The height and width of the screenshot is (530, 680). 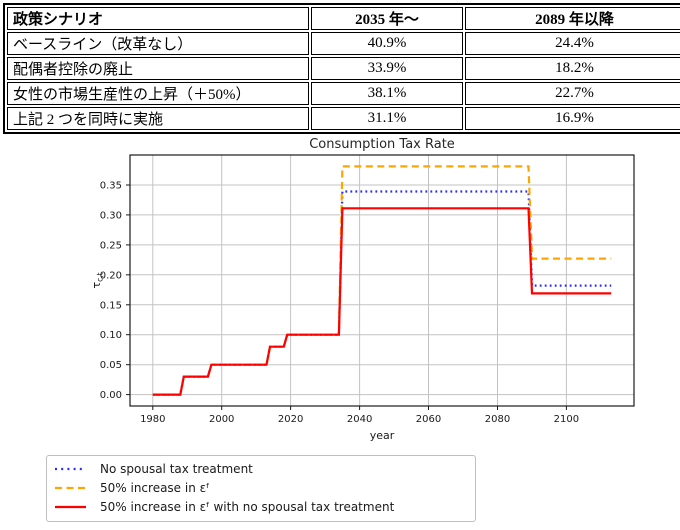 I want to click on svg-text: 0.20, so click(x=111, y=275).